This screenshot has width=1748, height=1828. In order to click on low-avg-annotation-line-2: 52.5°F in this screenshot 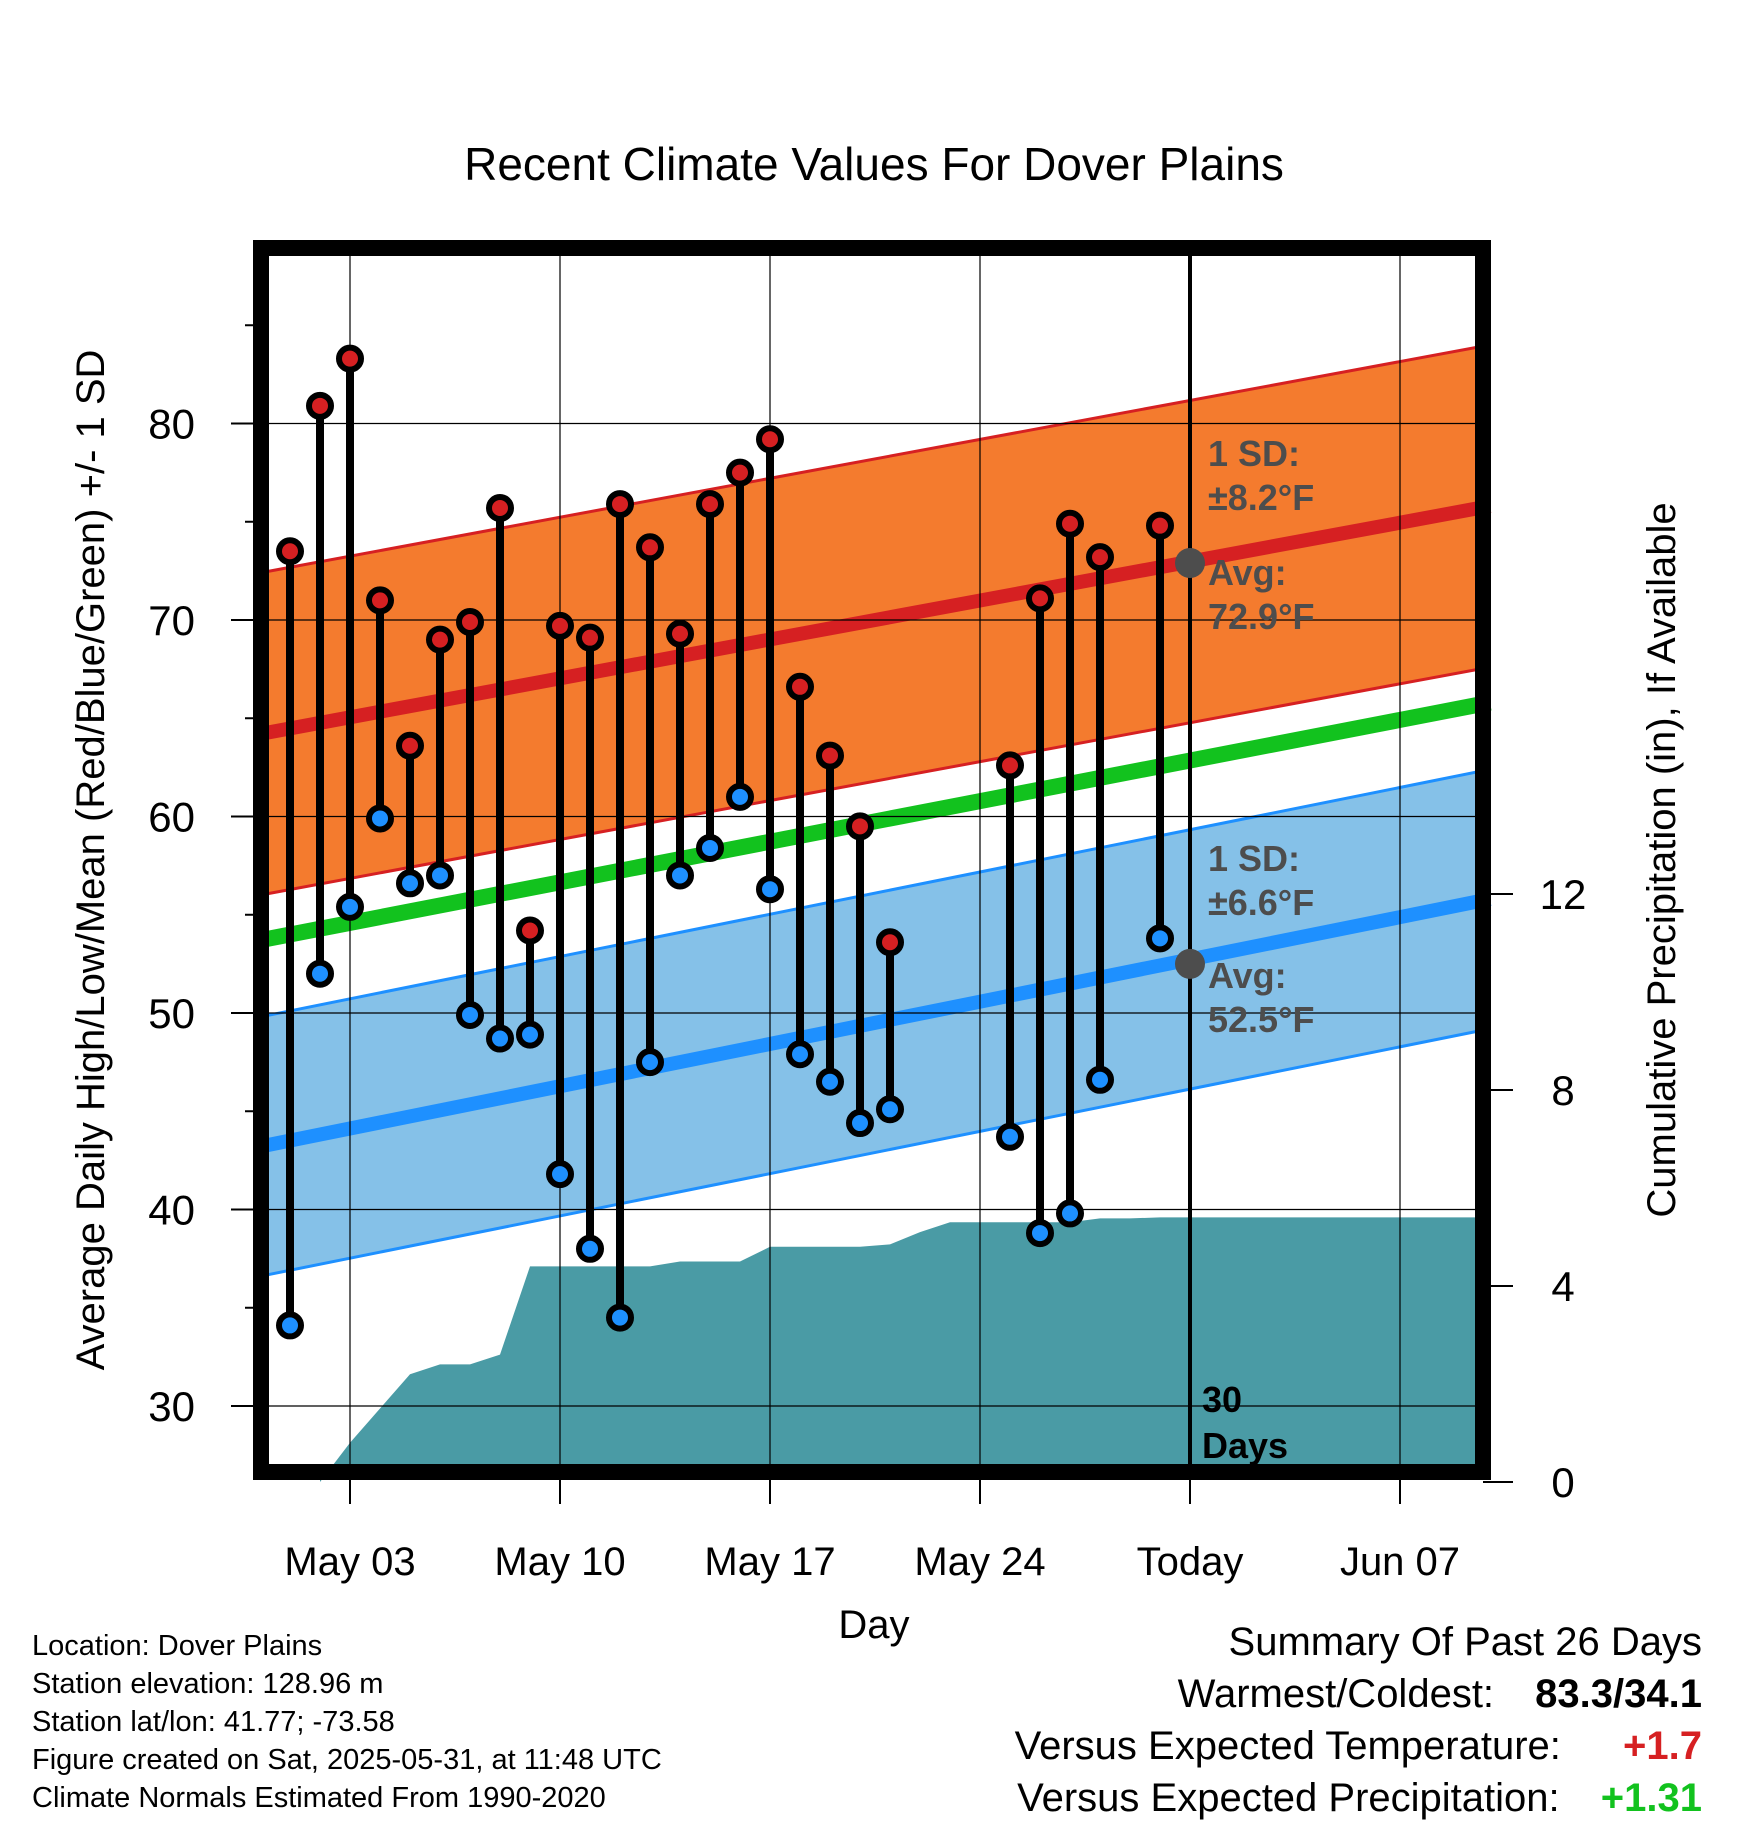, I will do `click(1261, 1019)`.